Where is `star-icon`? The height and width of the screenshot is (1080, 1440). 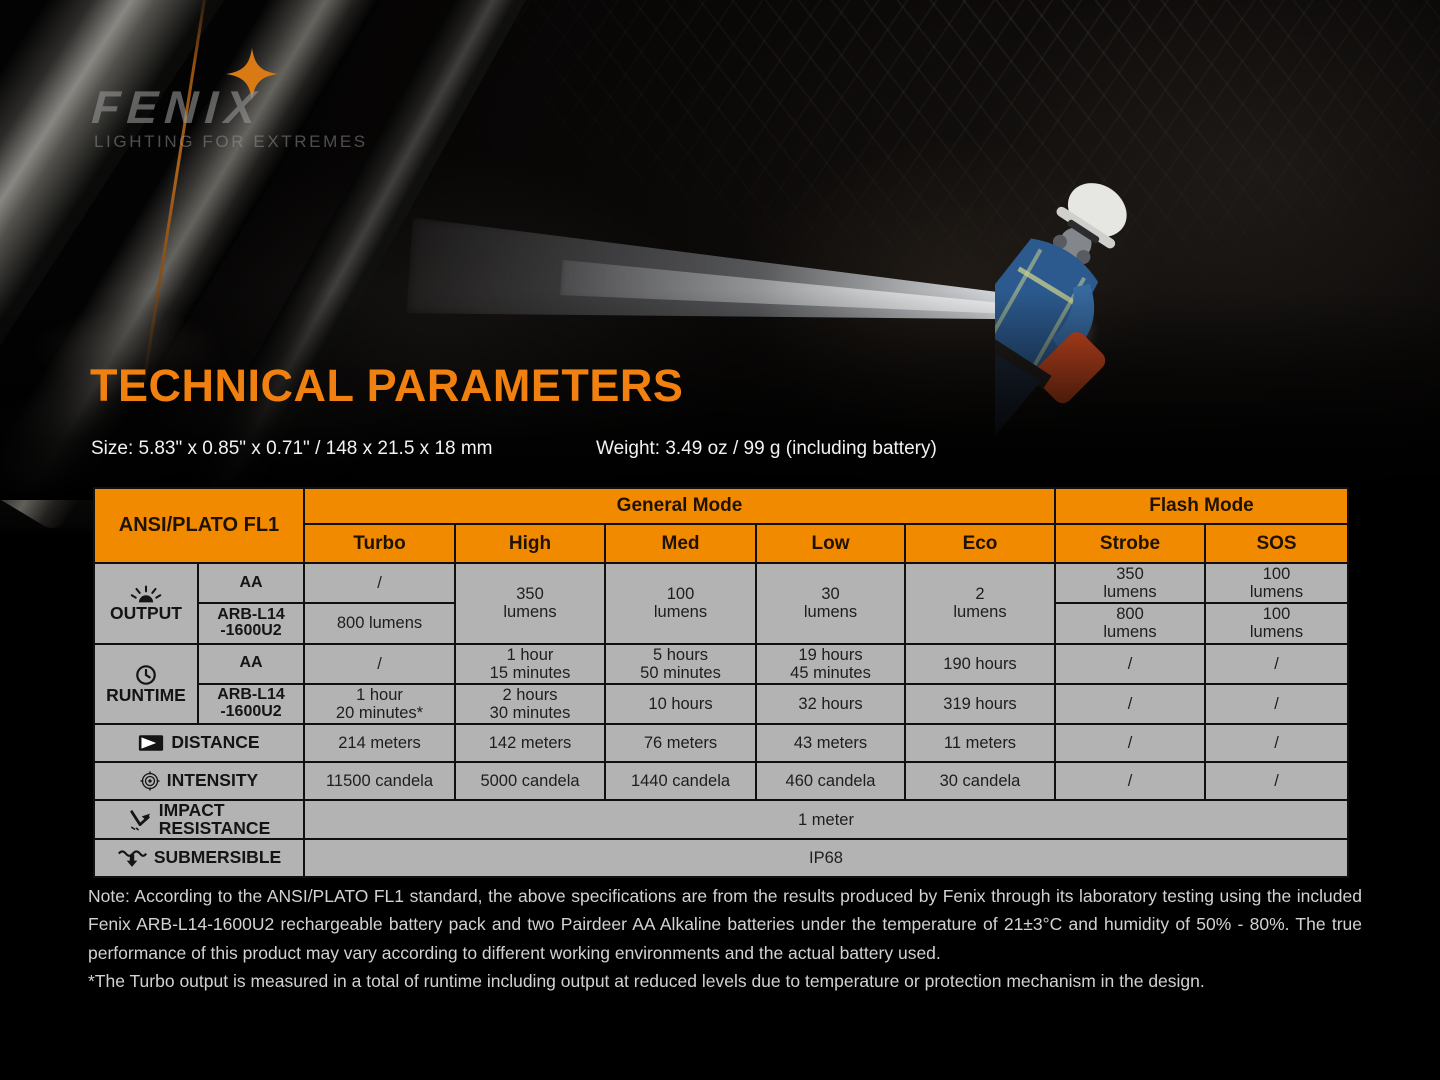 star-icon is located at coordinates (252, 74).